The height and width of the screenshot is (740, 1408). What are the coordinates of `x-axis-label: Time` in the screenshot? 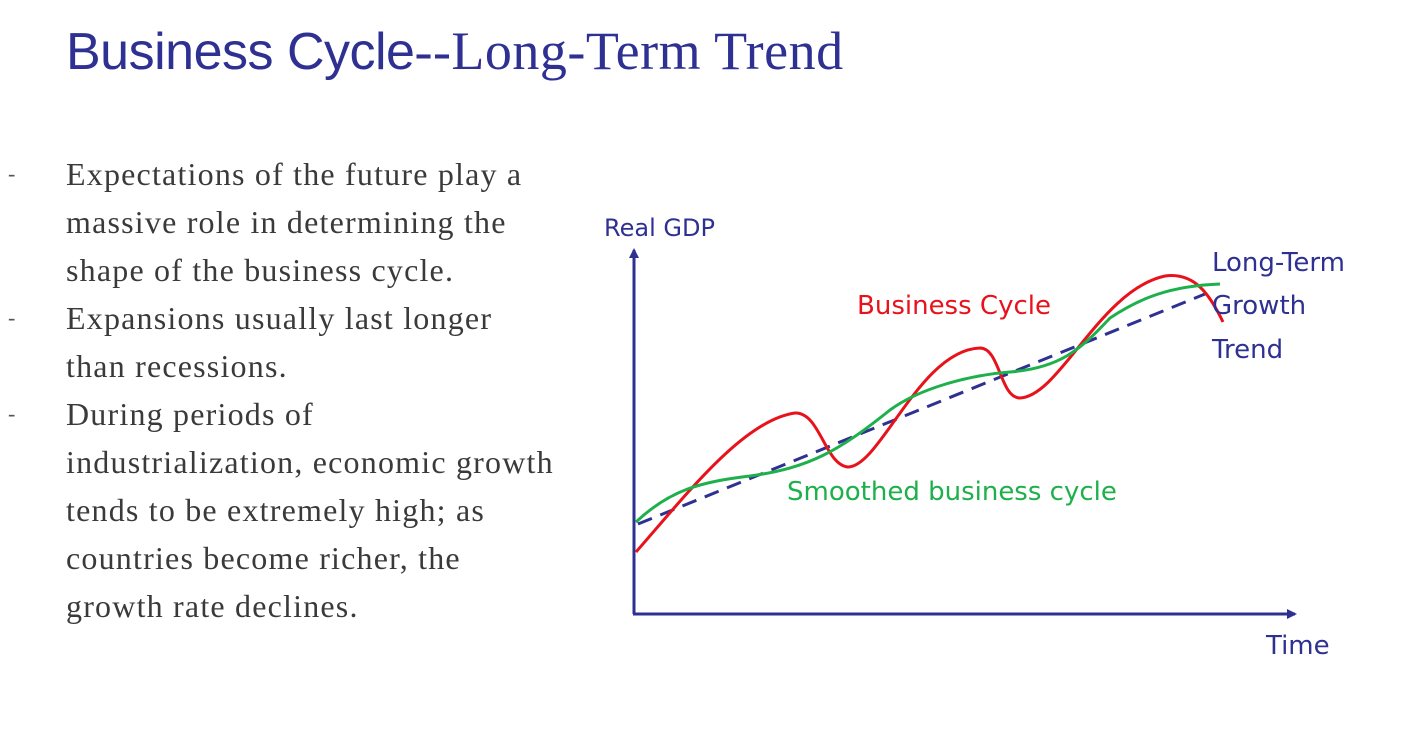 It's located at (1297, 646).